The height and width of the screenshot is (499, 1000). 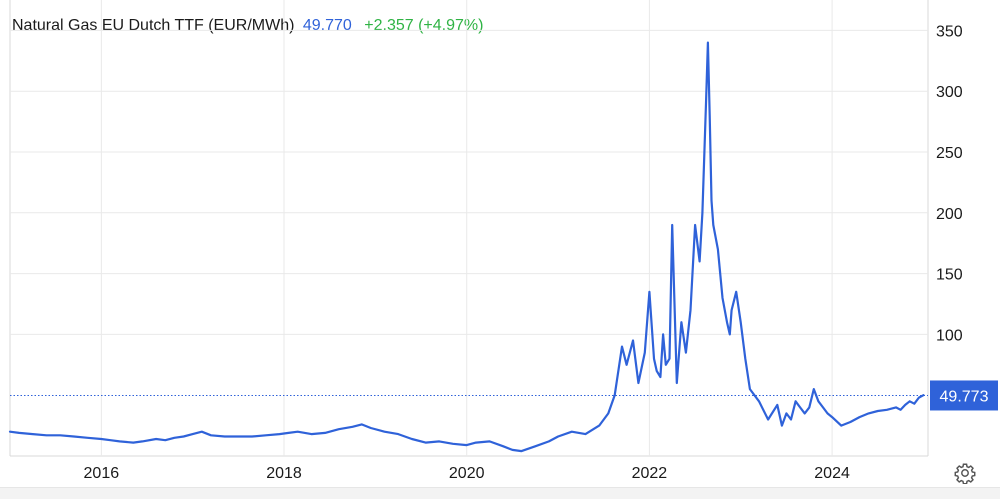 I want to click on x-tick-label: 2016, so click(x=102, y=473).